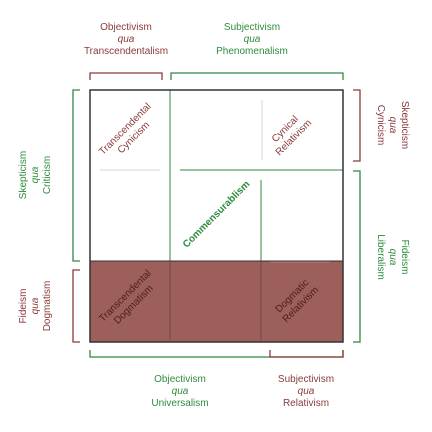  What do you see at coordinates (306, 403) in the screenshot?
I see `label-line: Relativism` at bounding box center [306, 403].